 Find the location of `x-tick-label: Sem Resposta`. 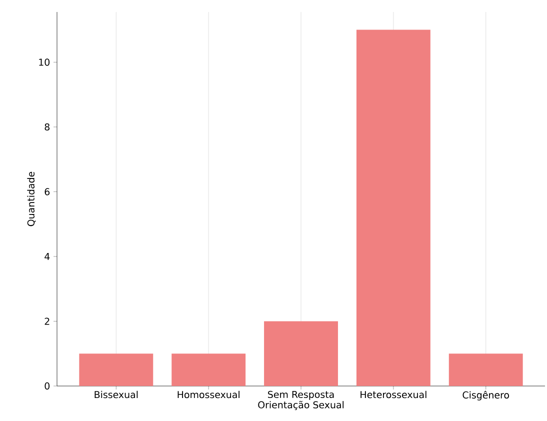

x-tick-label: Sem Resposta is located at coordinates (301, 395).